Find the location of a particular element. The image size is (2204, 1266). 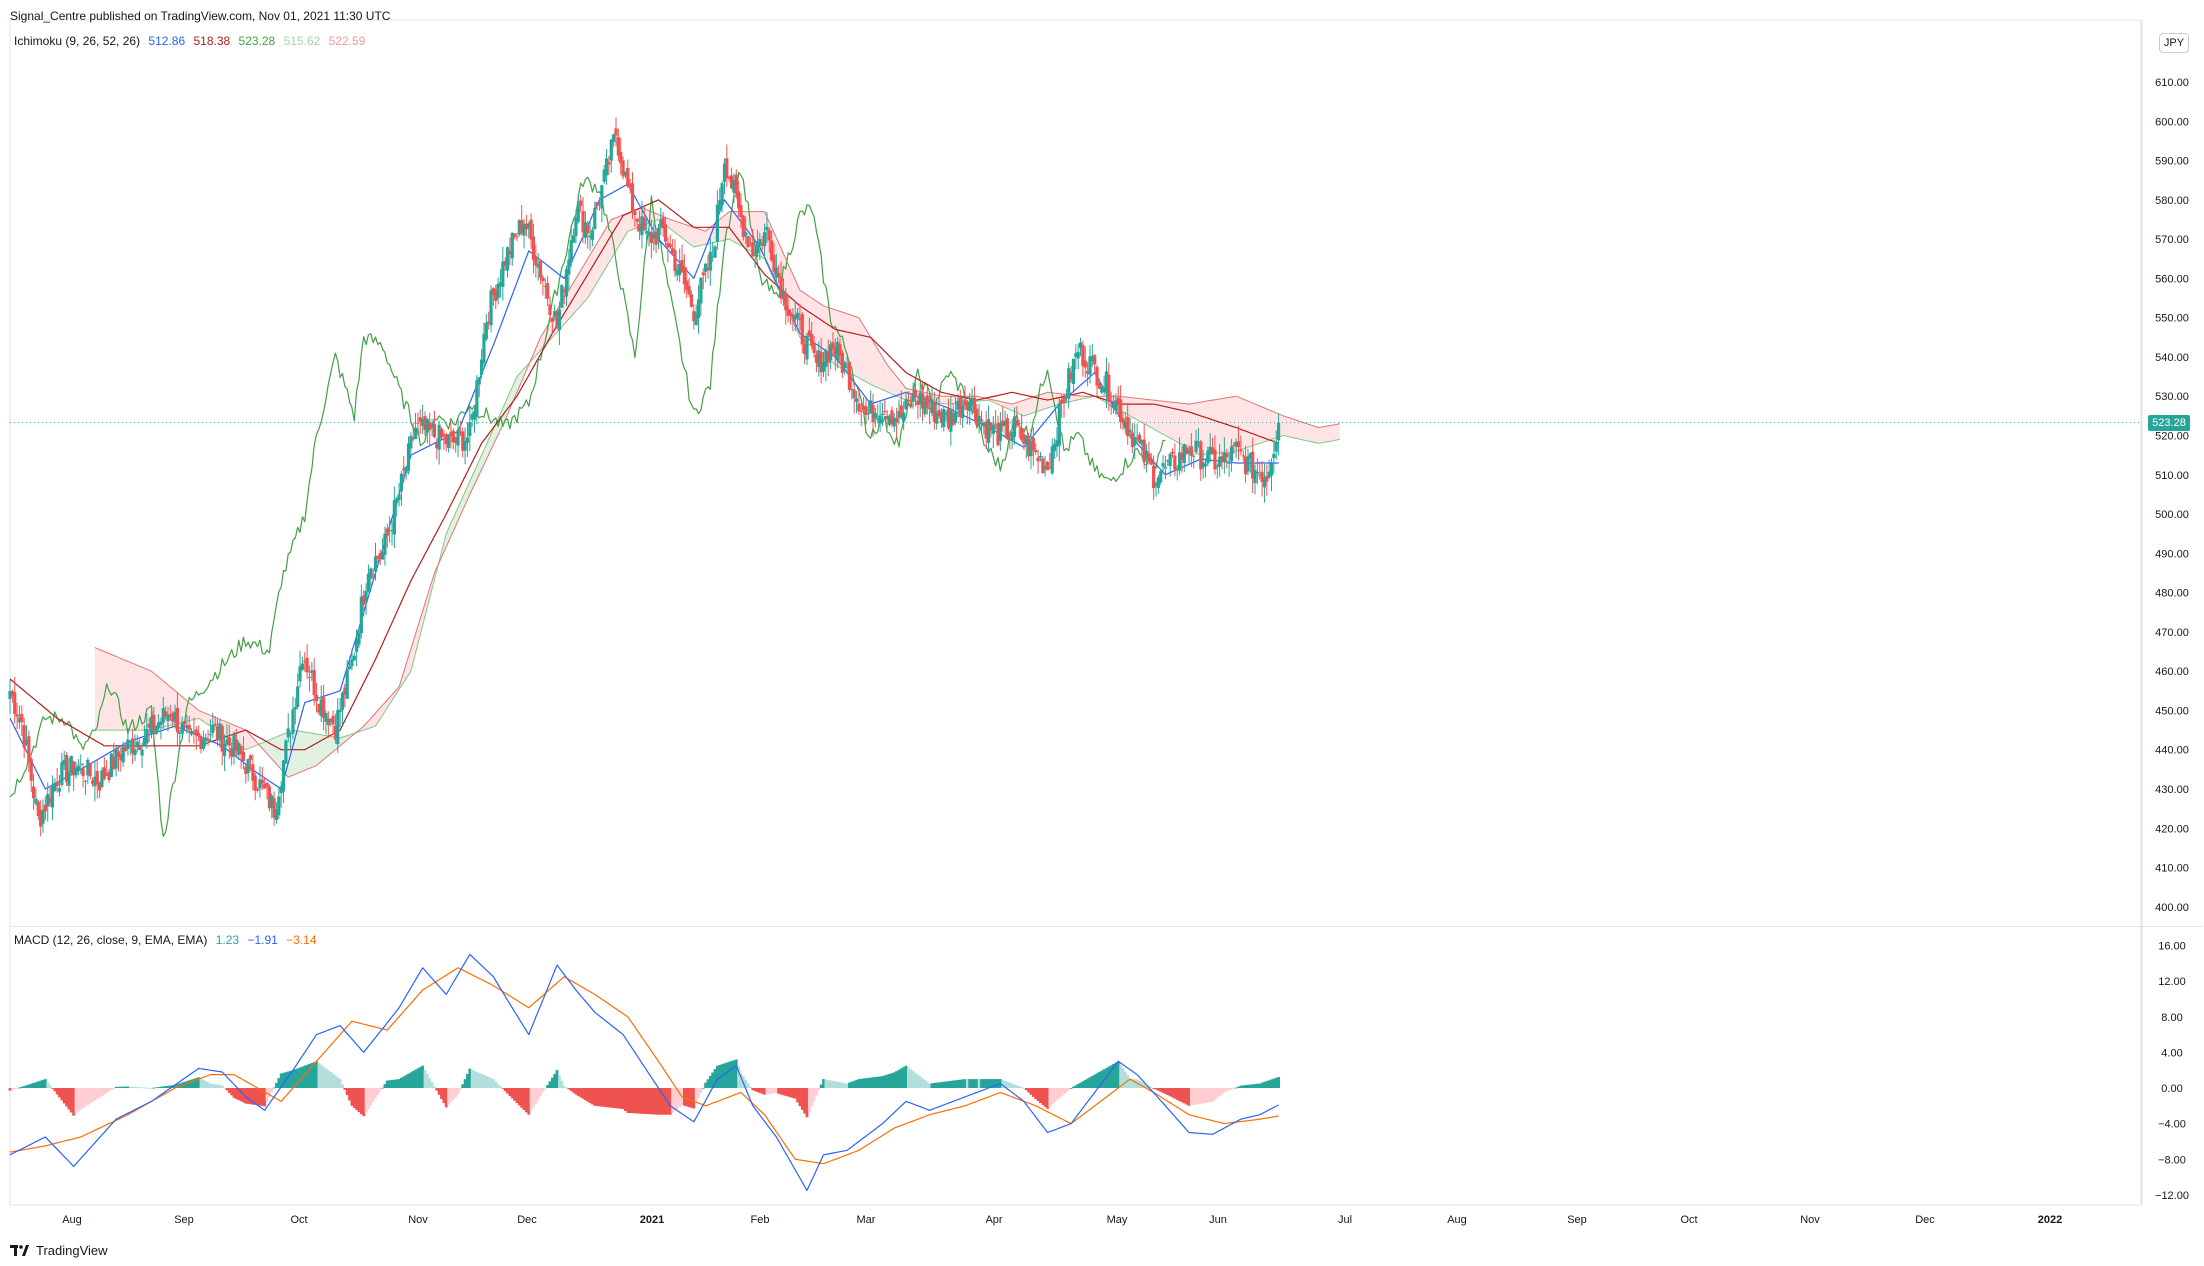

tradingview-logo: TradingView is located at coordinates (59, 1250).